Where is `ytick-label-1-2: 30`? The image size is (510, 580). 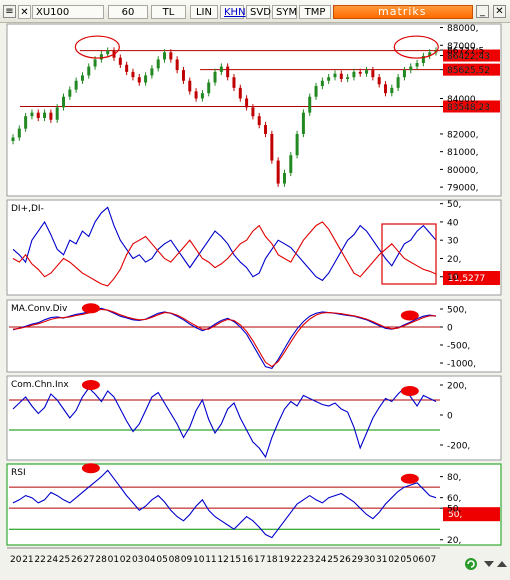 ytick-label-1-2: 30 is located at coordinates (453, 242).